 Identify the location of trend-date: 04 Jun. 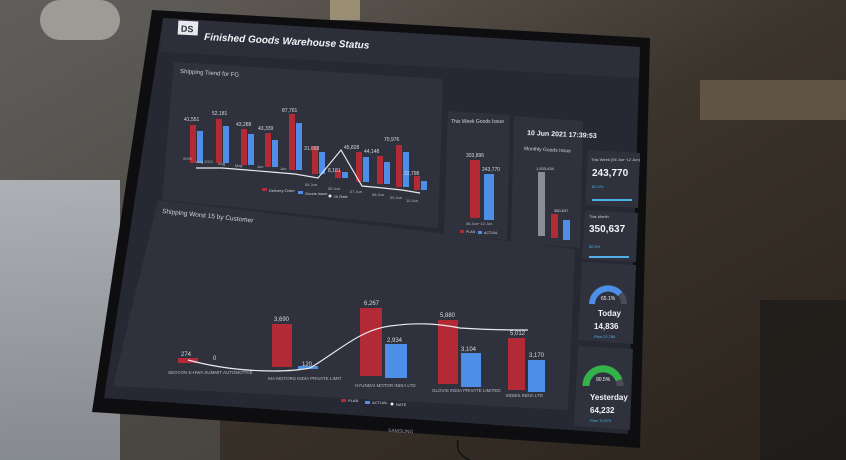
(311, 184).